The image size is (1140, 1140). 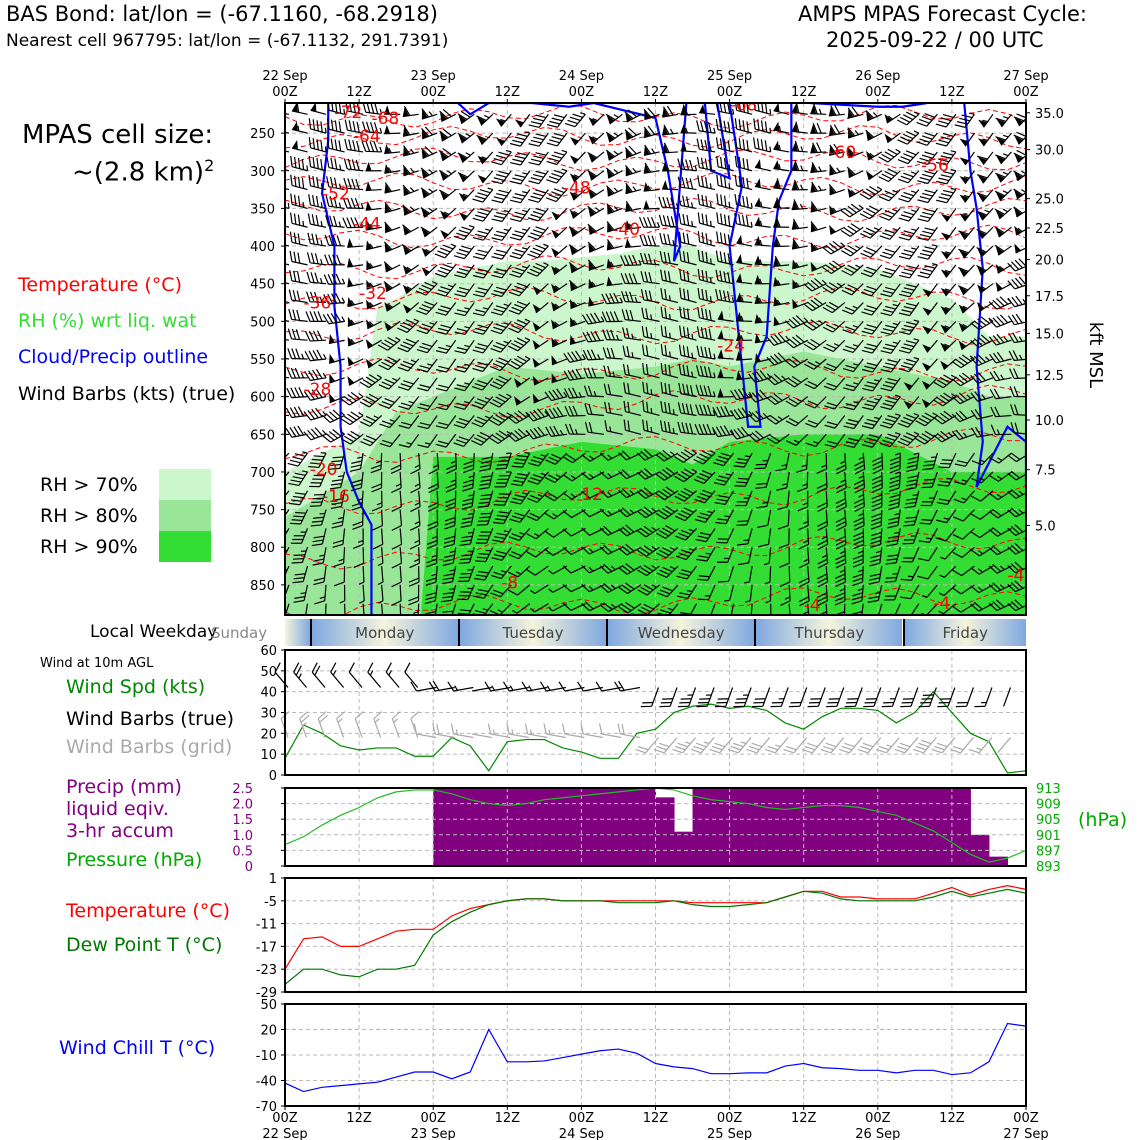 What do you see at coordinates (1049, 376) in the screenshot?
I see `height-tick-label: 12.5` at bounding box center [1049, 376].